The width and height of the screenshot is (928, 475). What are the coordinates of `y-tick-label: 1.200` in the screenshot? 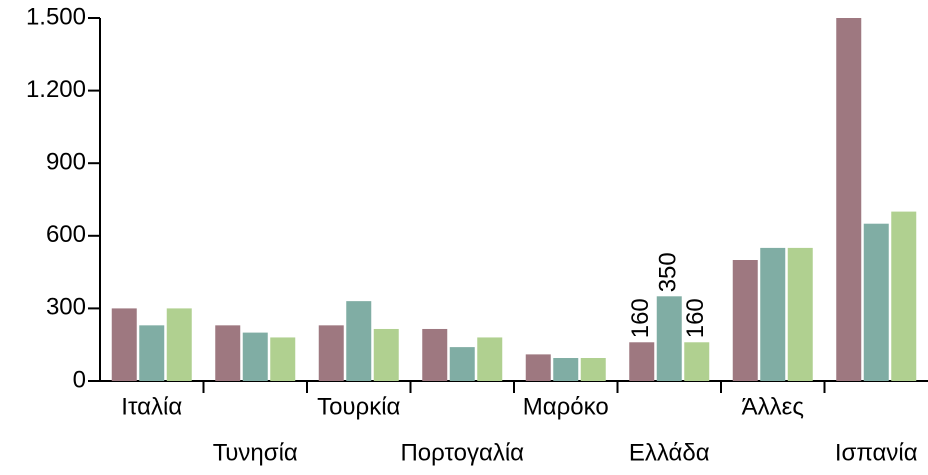 It's located at (56, 89).